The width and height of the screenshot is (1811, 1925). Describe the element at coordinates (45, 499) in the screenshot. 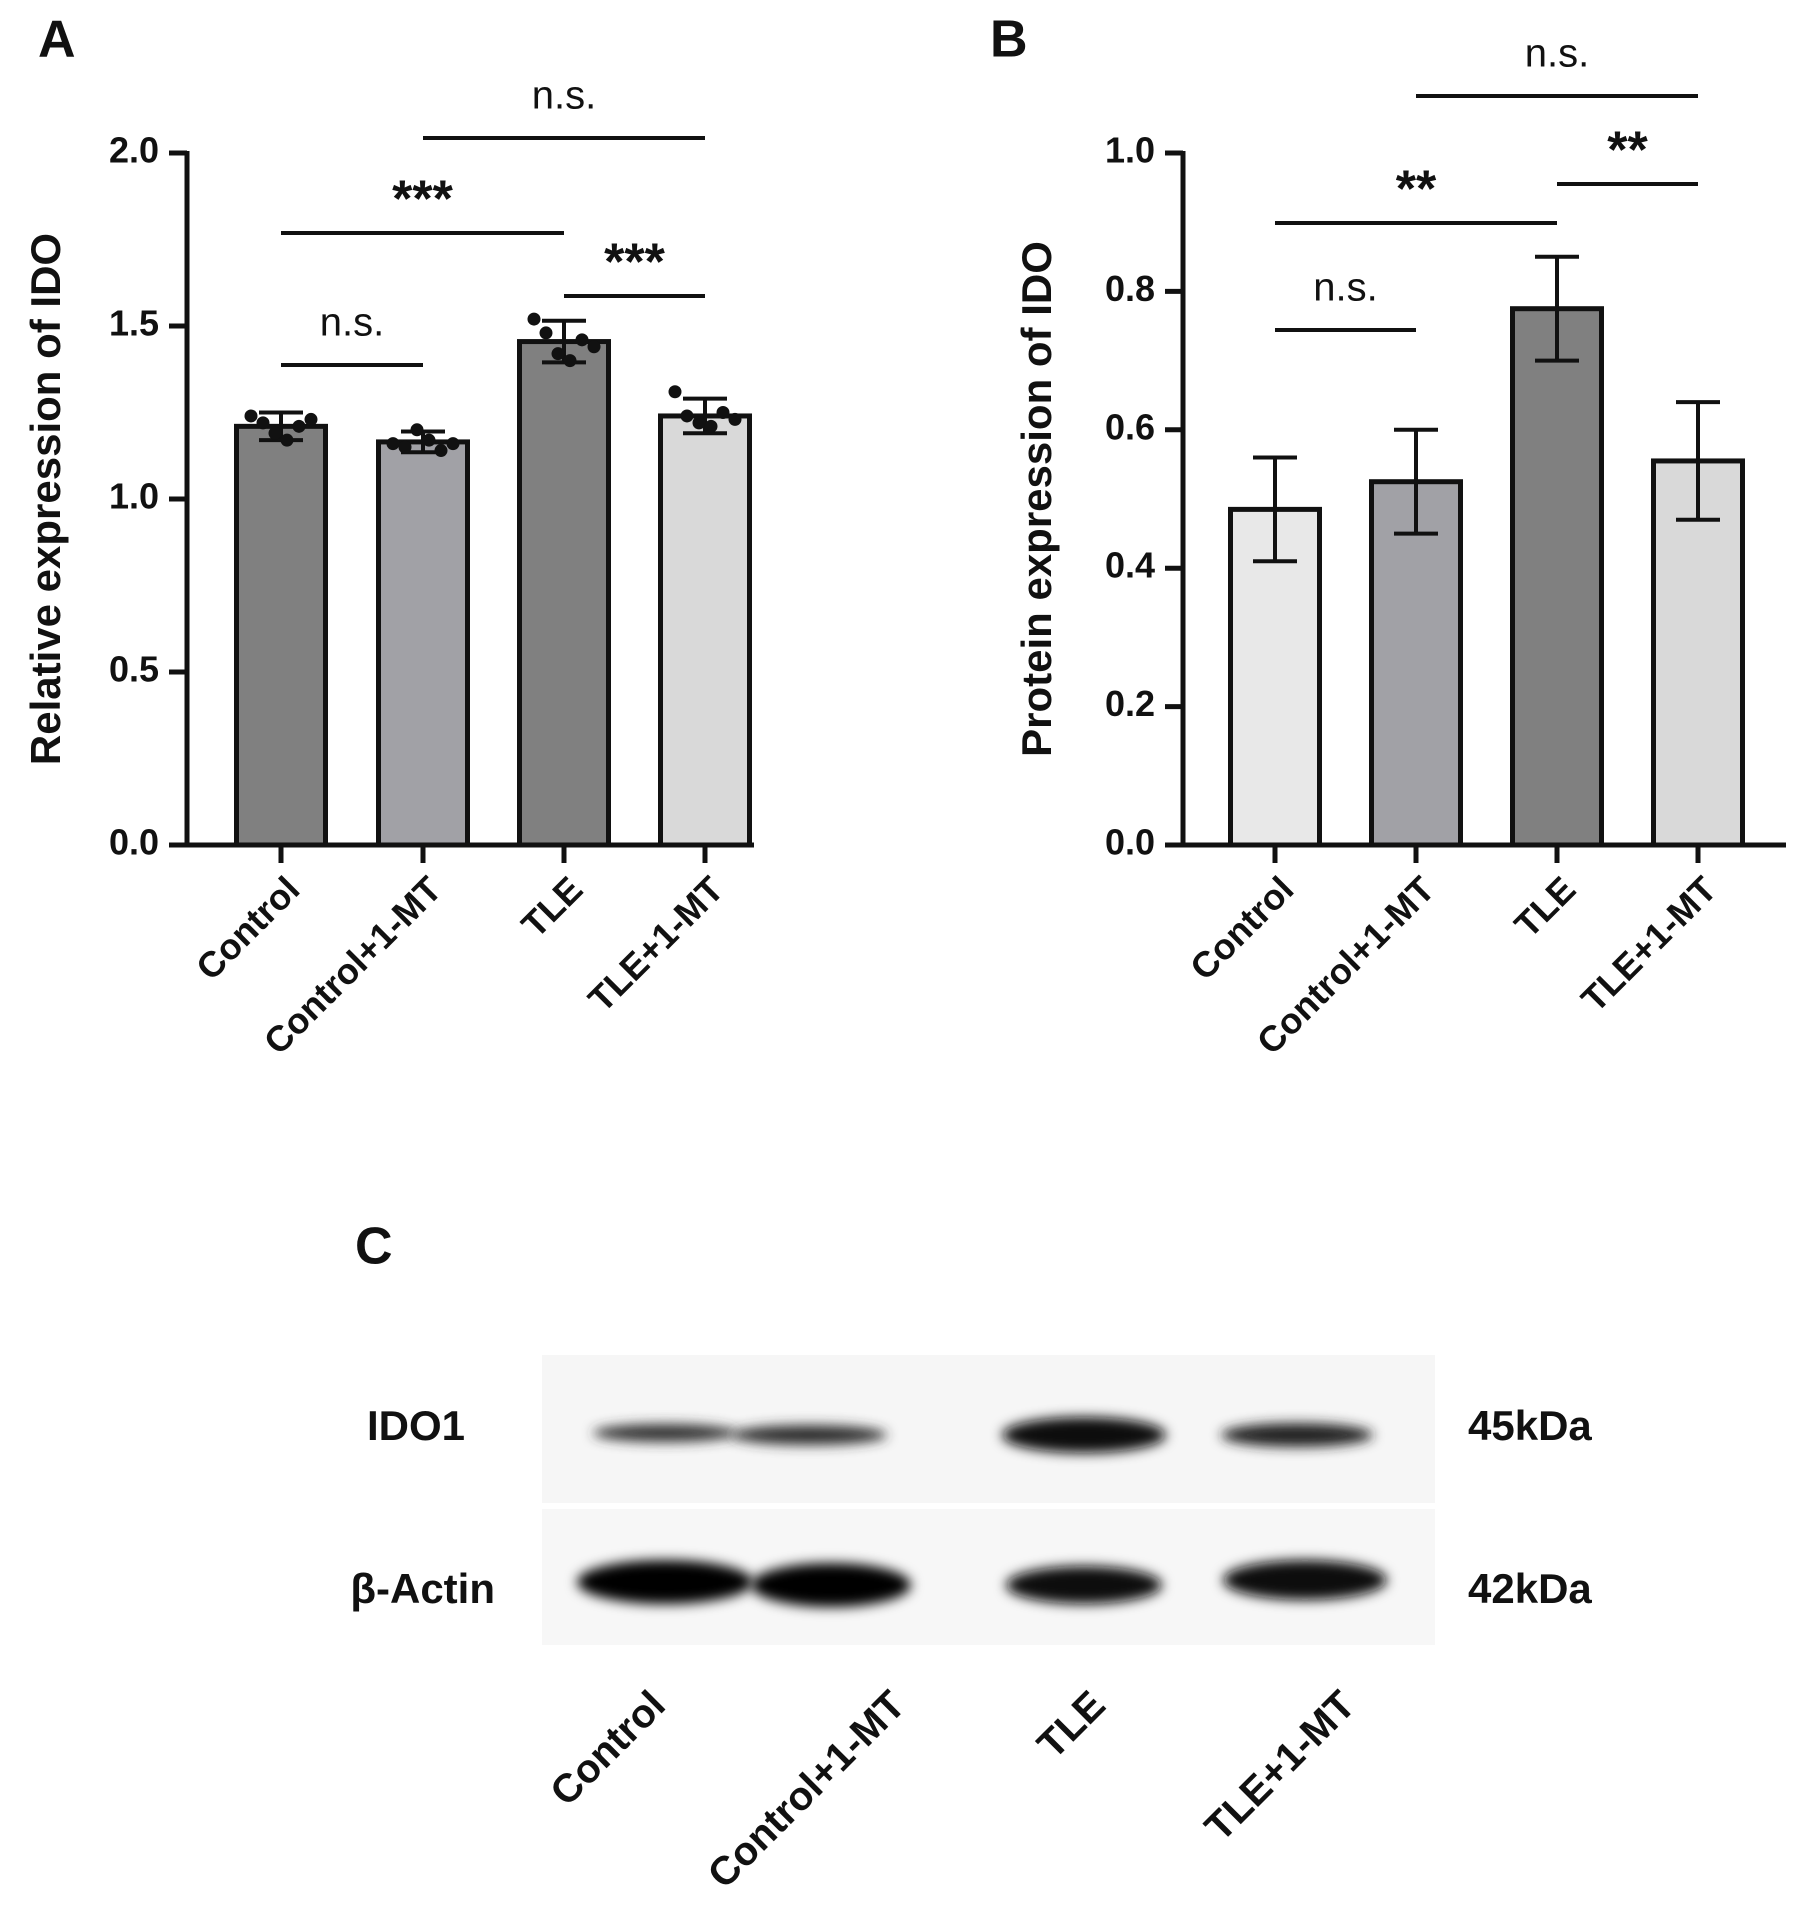

I see `y-axis-label: Relative expression of IDO` at that location.